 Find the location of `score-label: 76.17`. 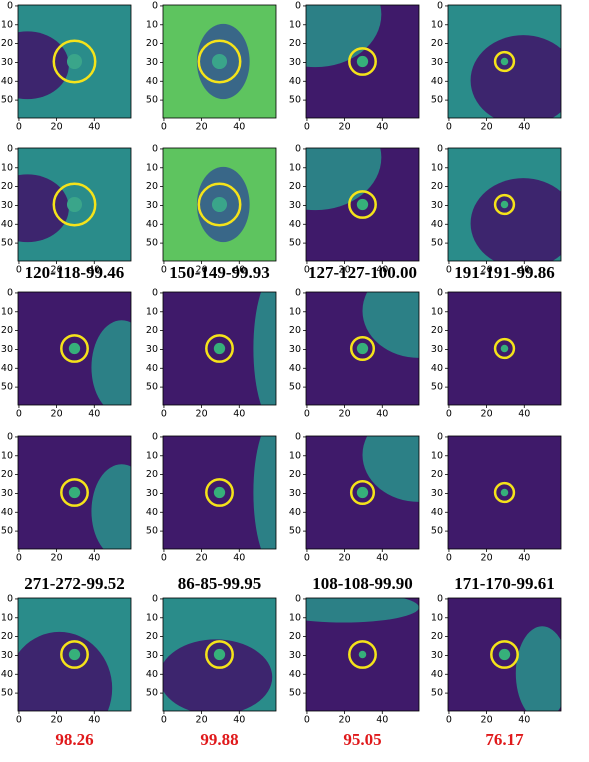

score-label: 76.17 is located at coordinates (504, 739).